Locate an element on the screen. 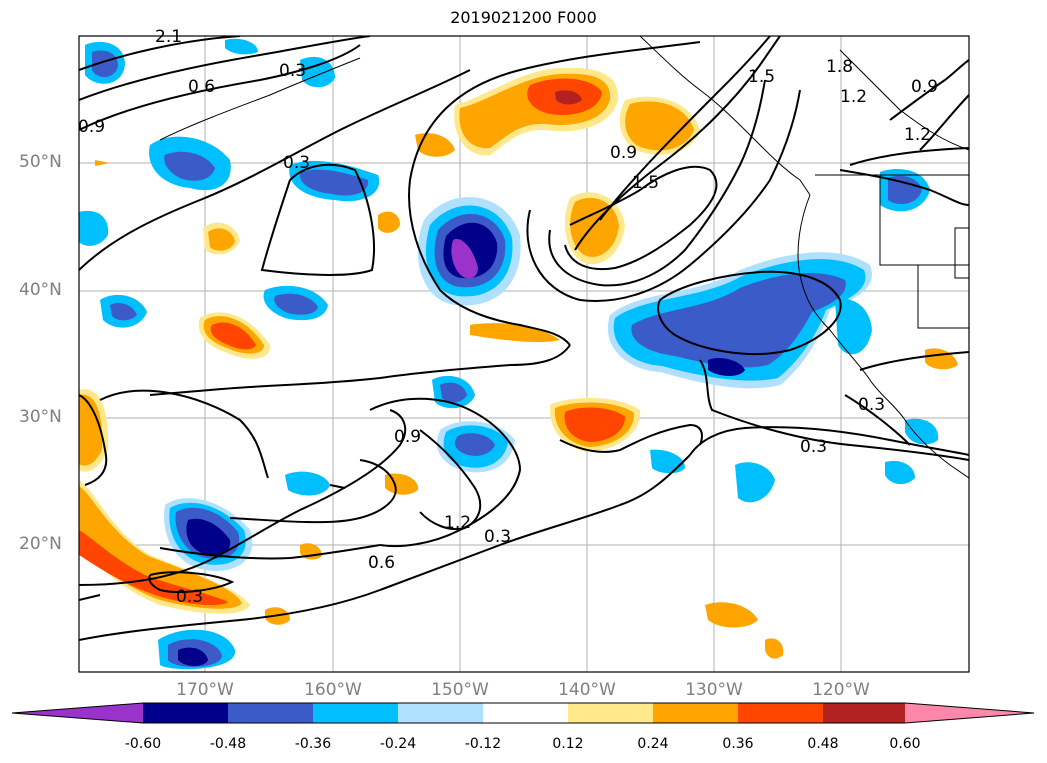  lat-label: 20°N is located at coordinates (40, 544).